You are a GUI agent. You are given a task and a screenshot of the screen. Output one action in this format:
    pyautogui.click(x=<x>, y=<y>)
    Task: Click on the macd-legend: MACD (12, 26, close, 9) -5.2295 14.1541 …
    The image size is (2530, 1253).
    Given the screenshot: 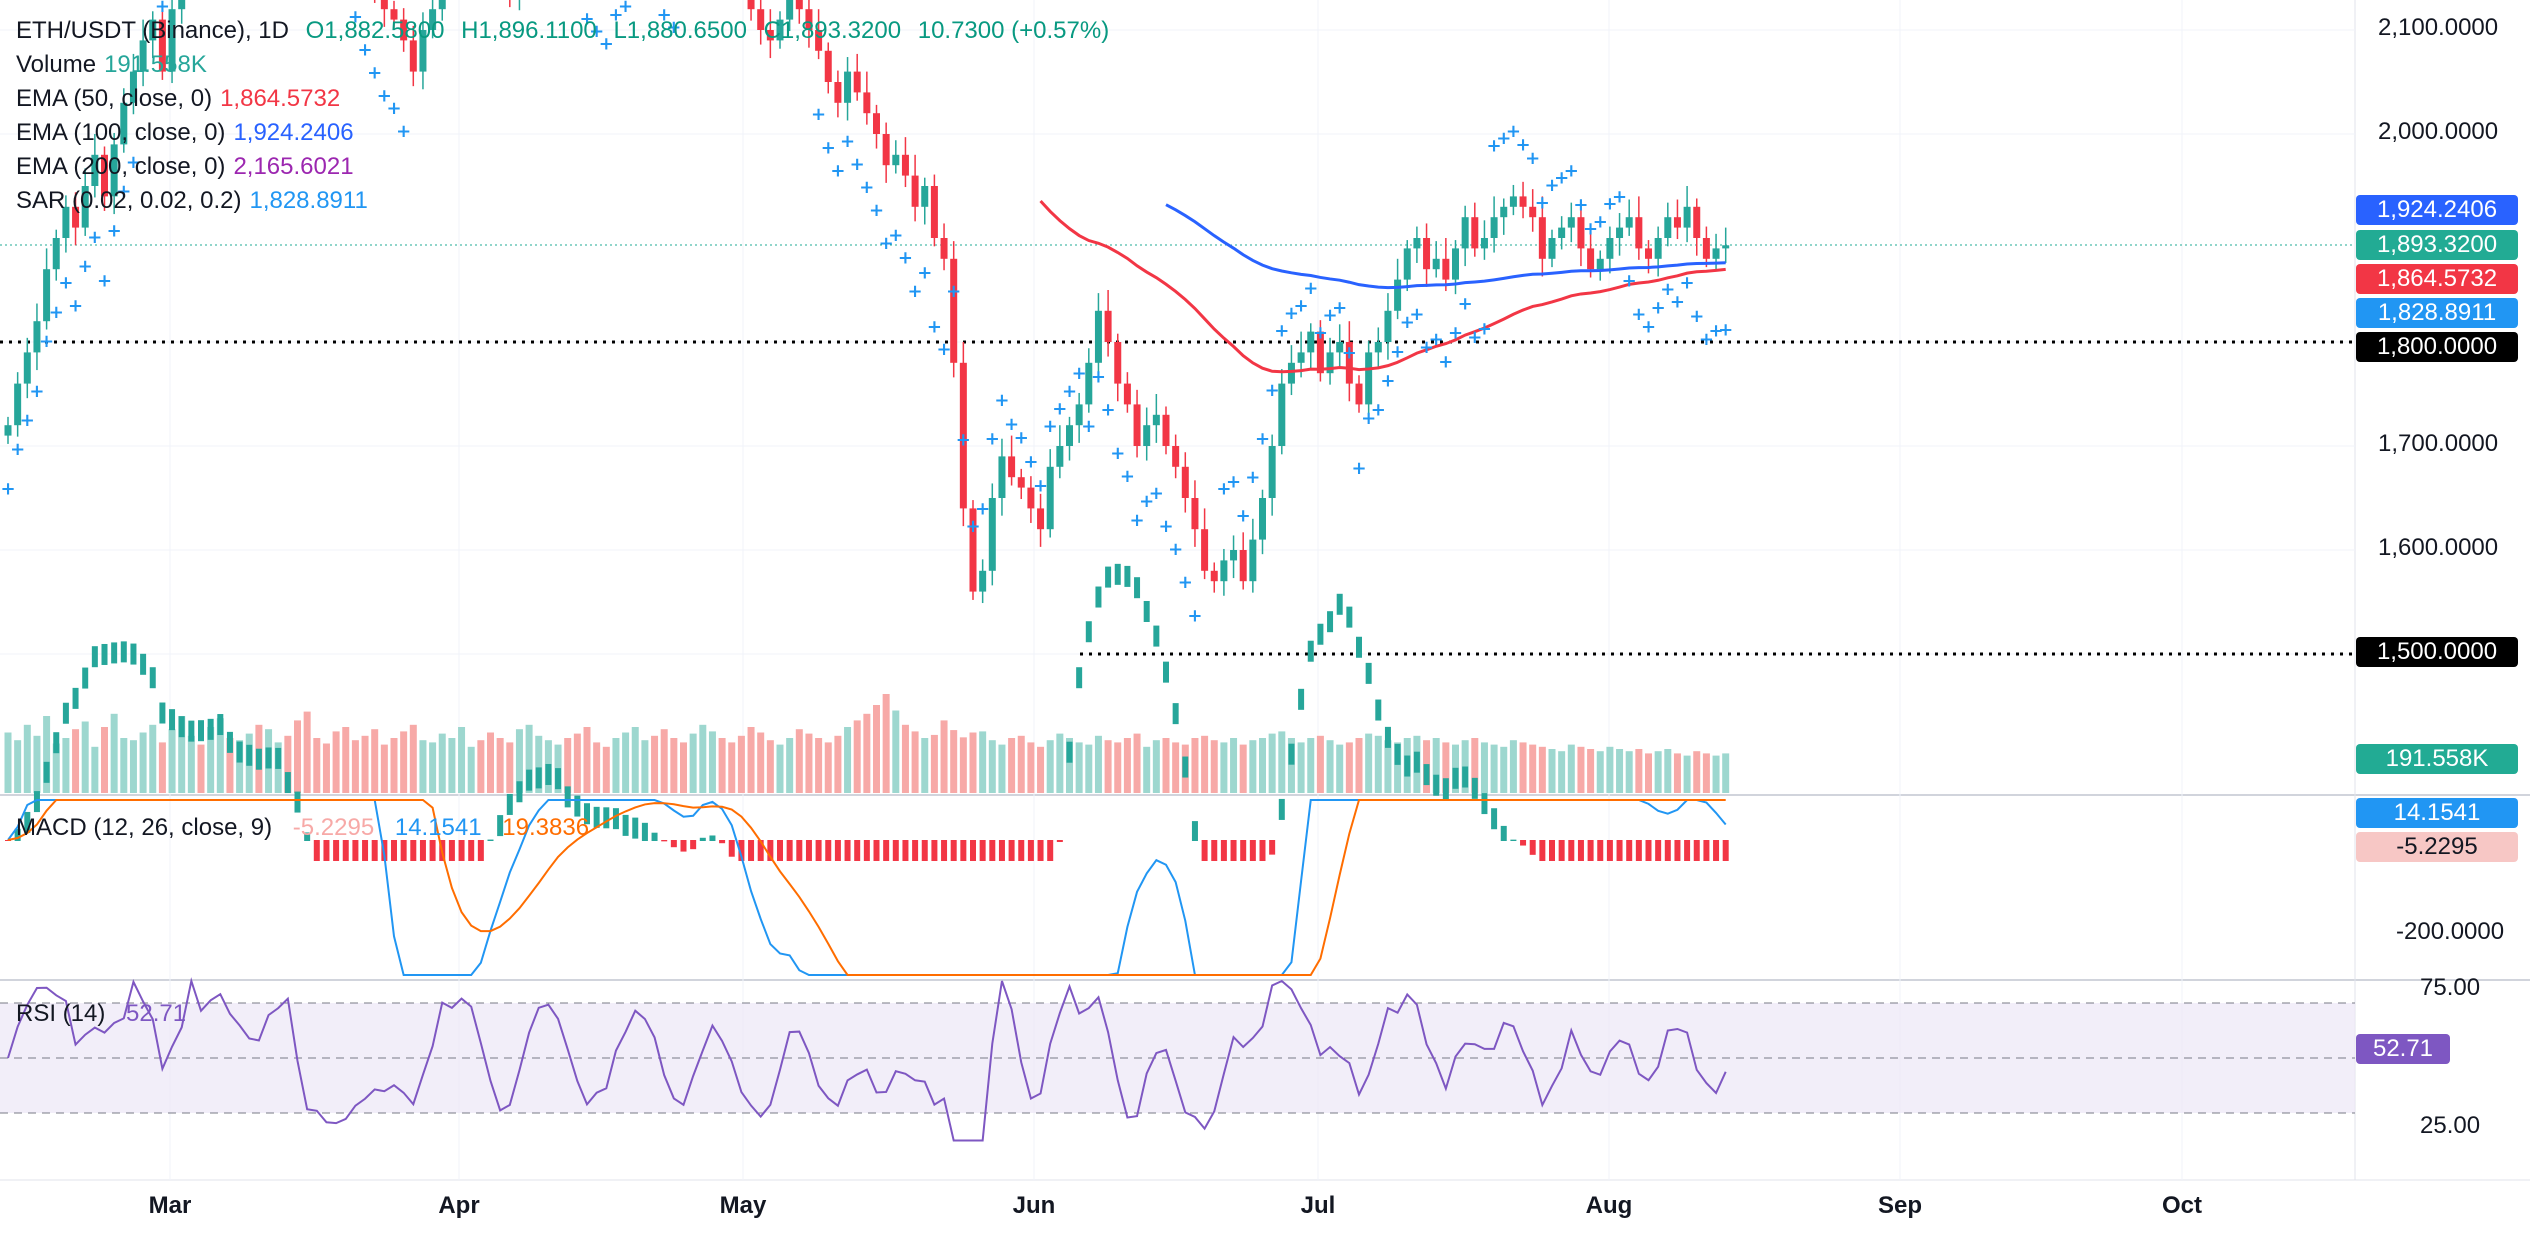 What is the action you would take?
    pyautogui.click(x=309, y=828)
    